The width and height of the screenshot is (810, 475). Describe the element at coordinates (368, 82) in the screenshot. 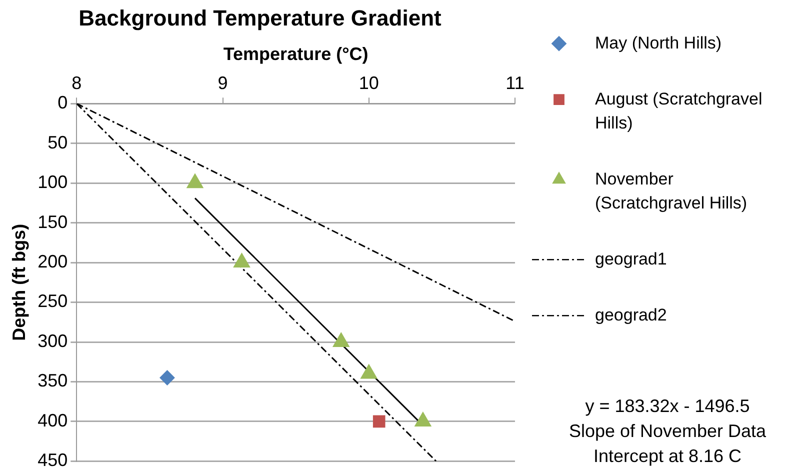

I see `x-tick-label: 10` at that location.